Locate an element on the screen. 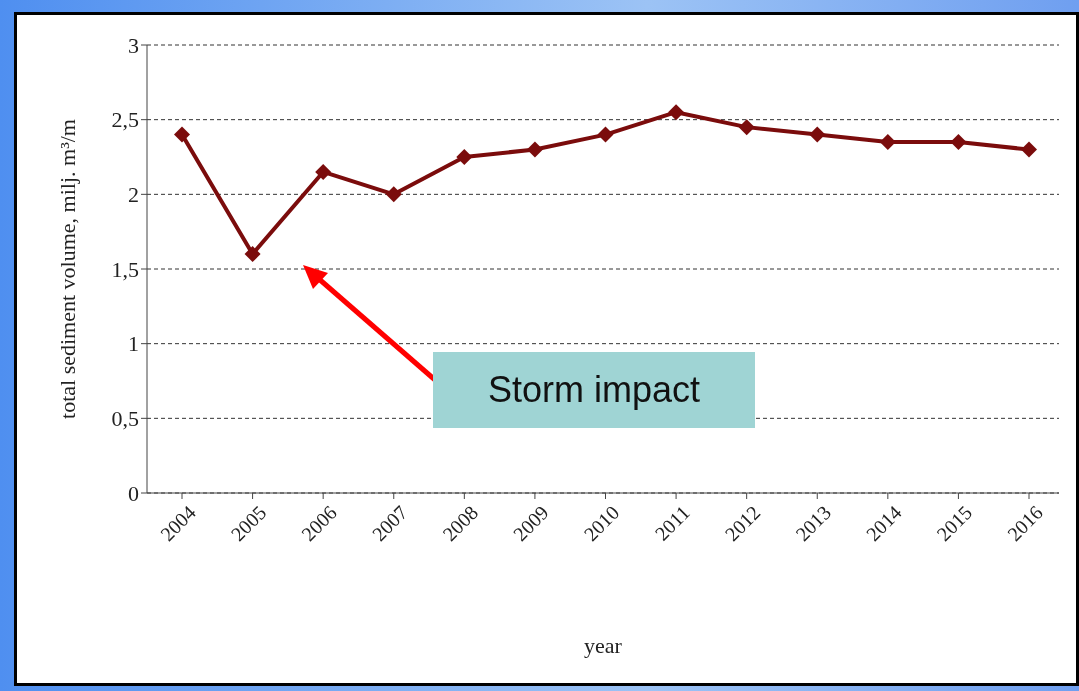 The image size is (1079, 691). y-tick-label: 0 is located at coordinates (133, 493).